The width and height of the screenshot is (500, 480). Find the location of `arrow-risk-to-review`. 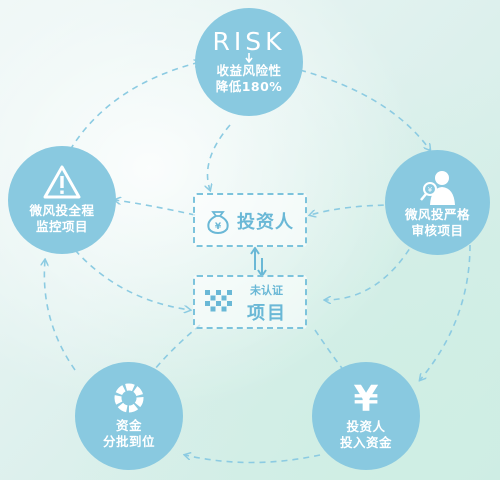

arrow-risk-to-review is located at coordinates (364, 109).